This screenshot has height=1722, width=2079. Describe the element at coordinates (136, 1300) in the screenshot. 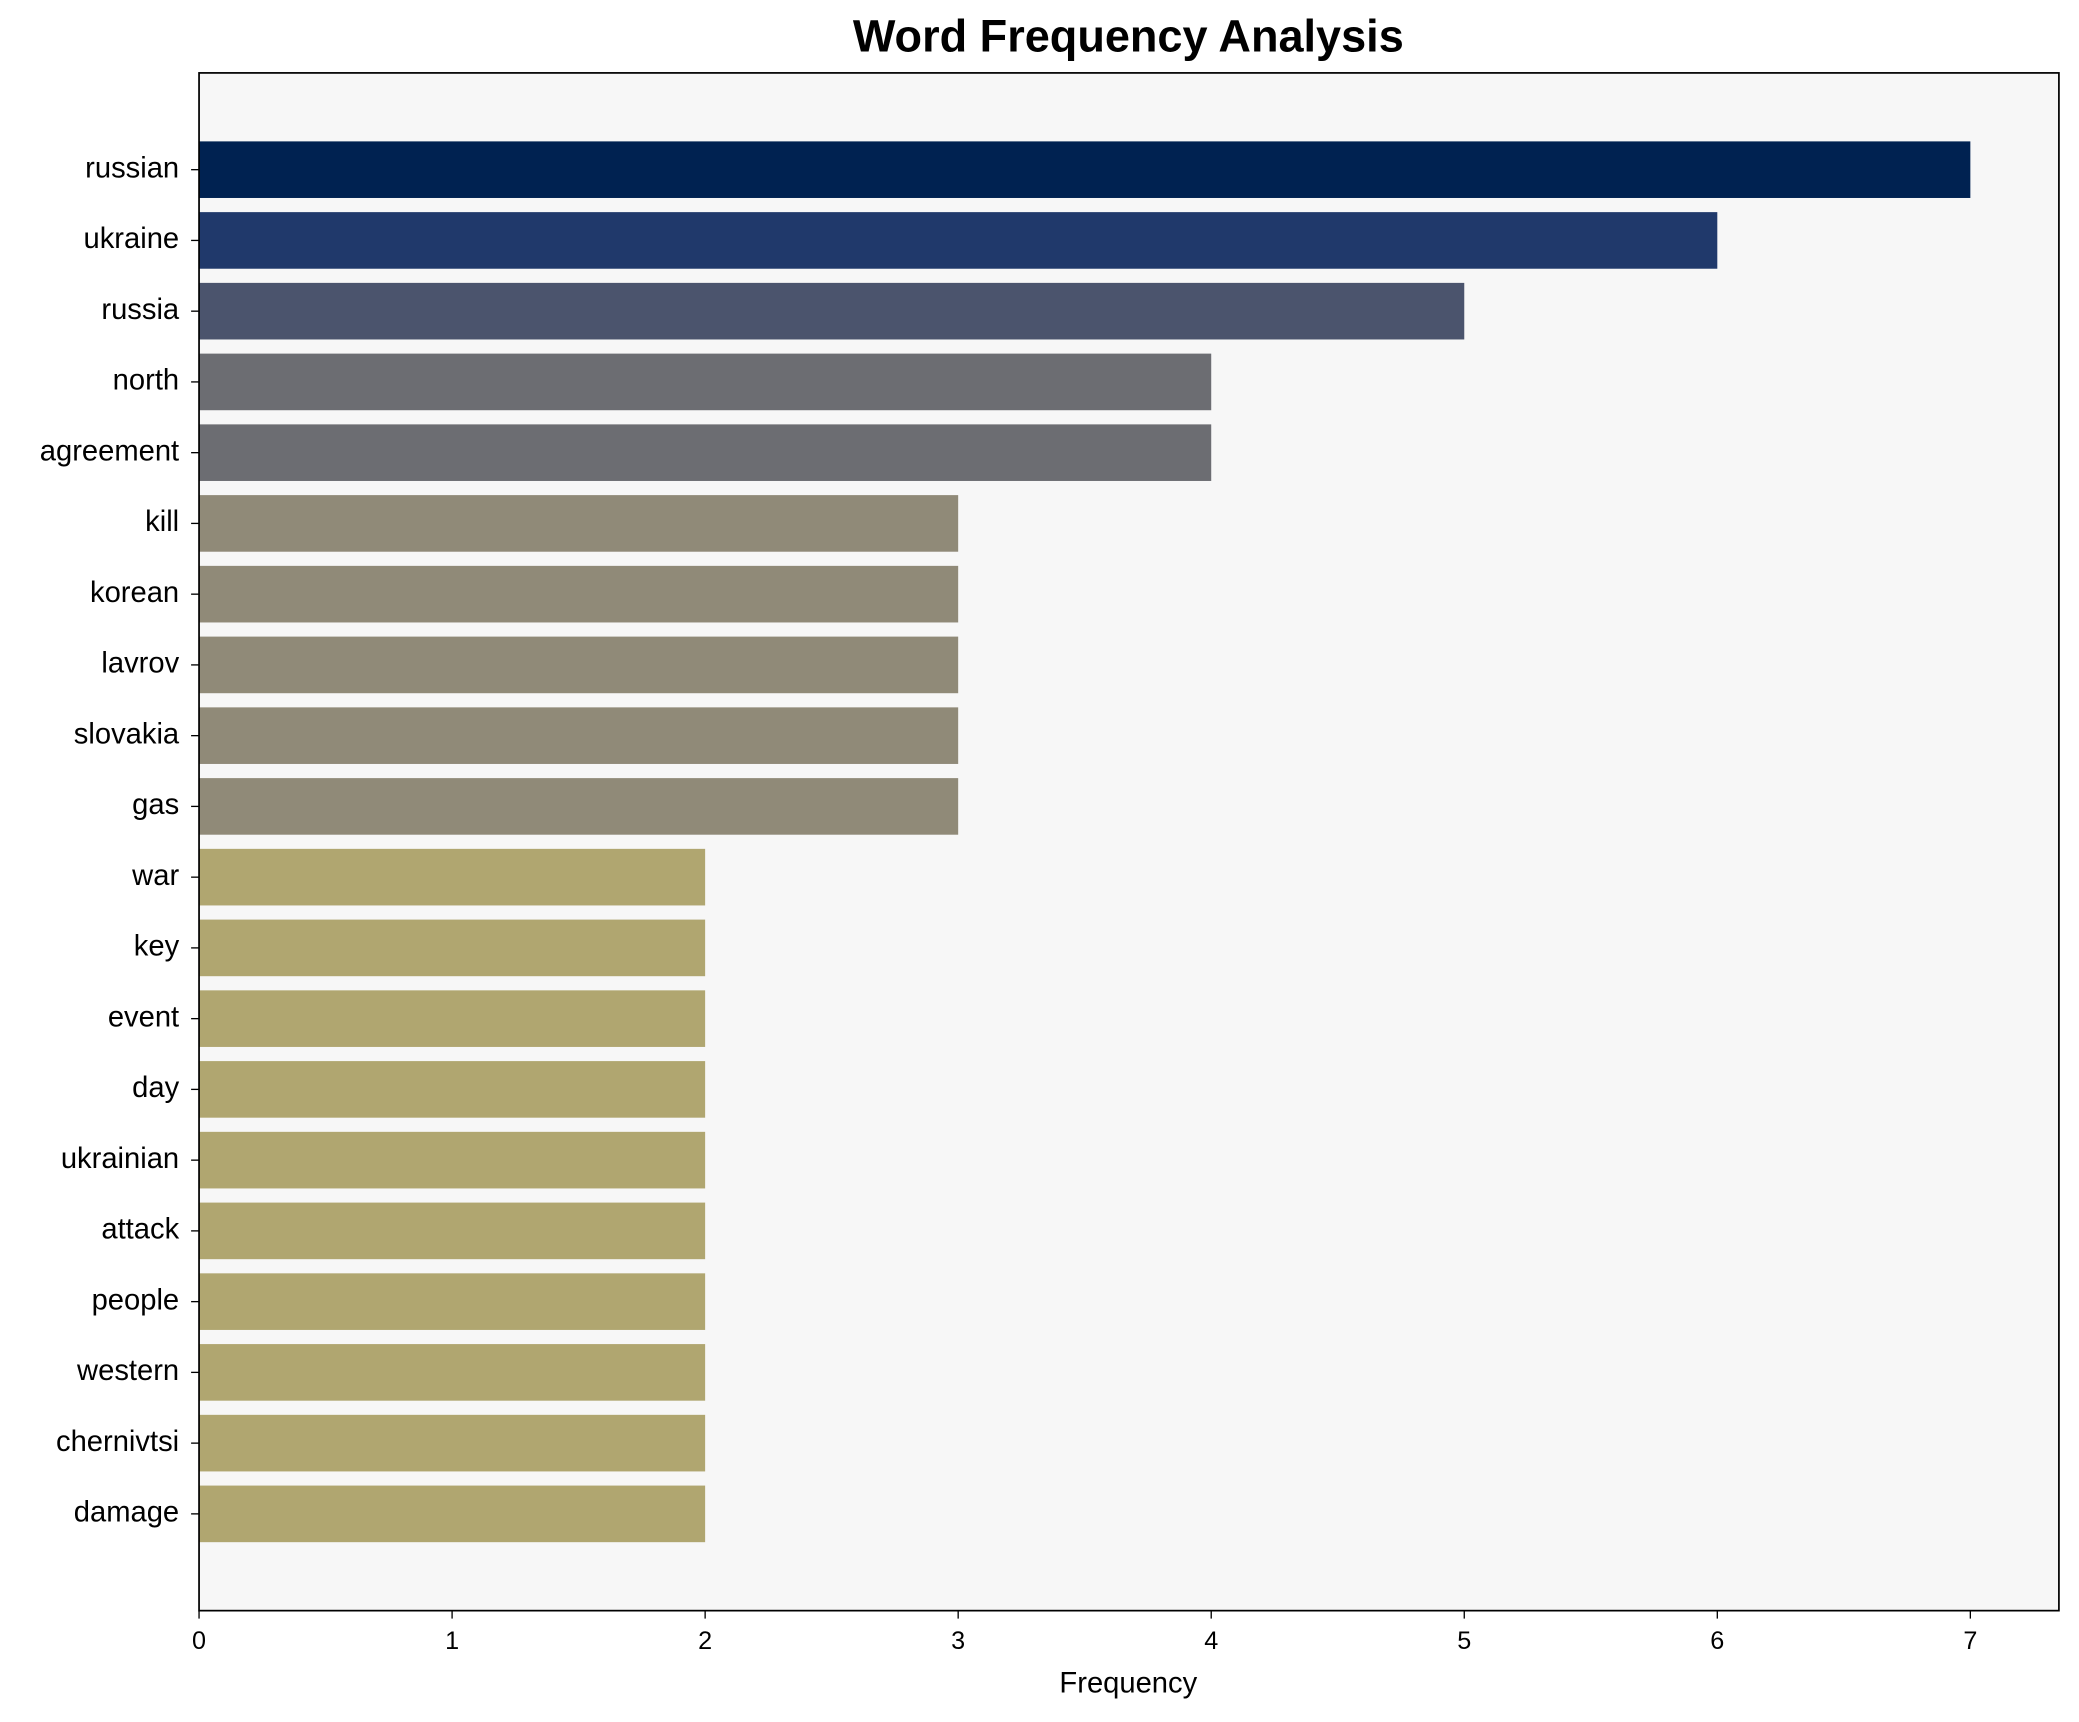

I see `y-tick-label: people` at that location.